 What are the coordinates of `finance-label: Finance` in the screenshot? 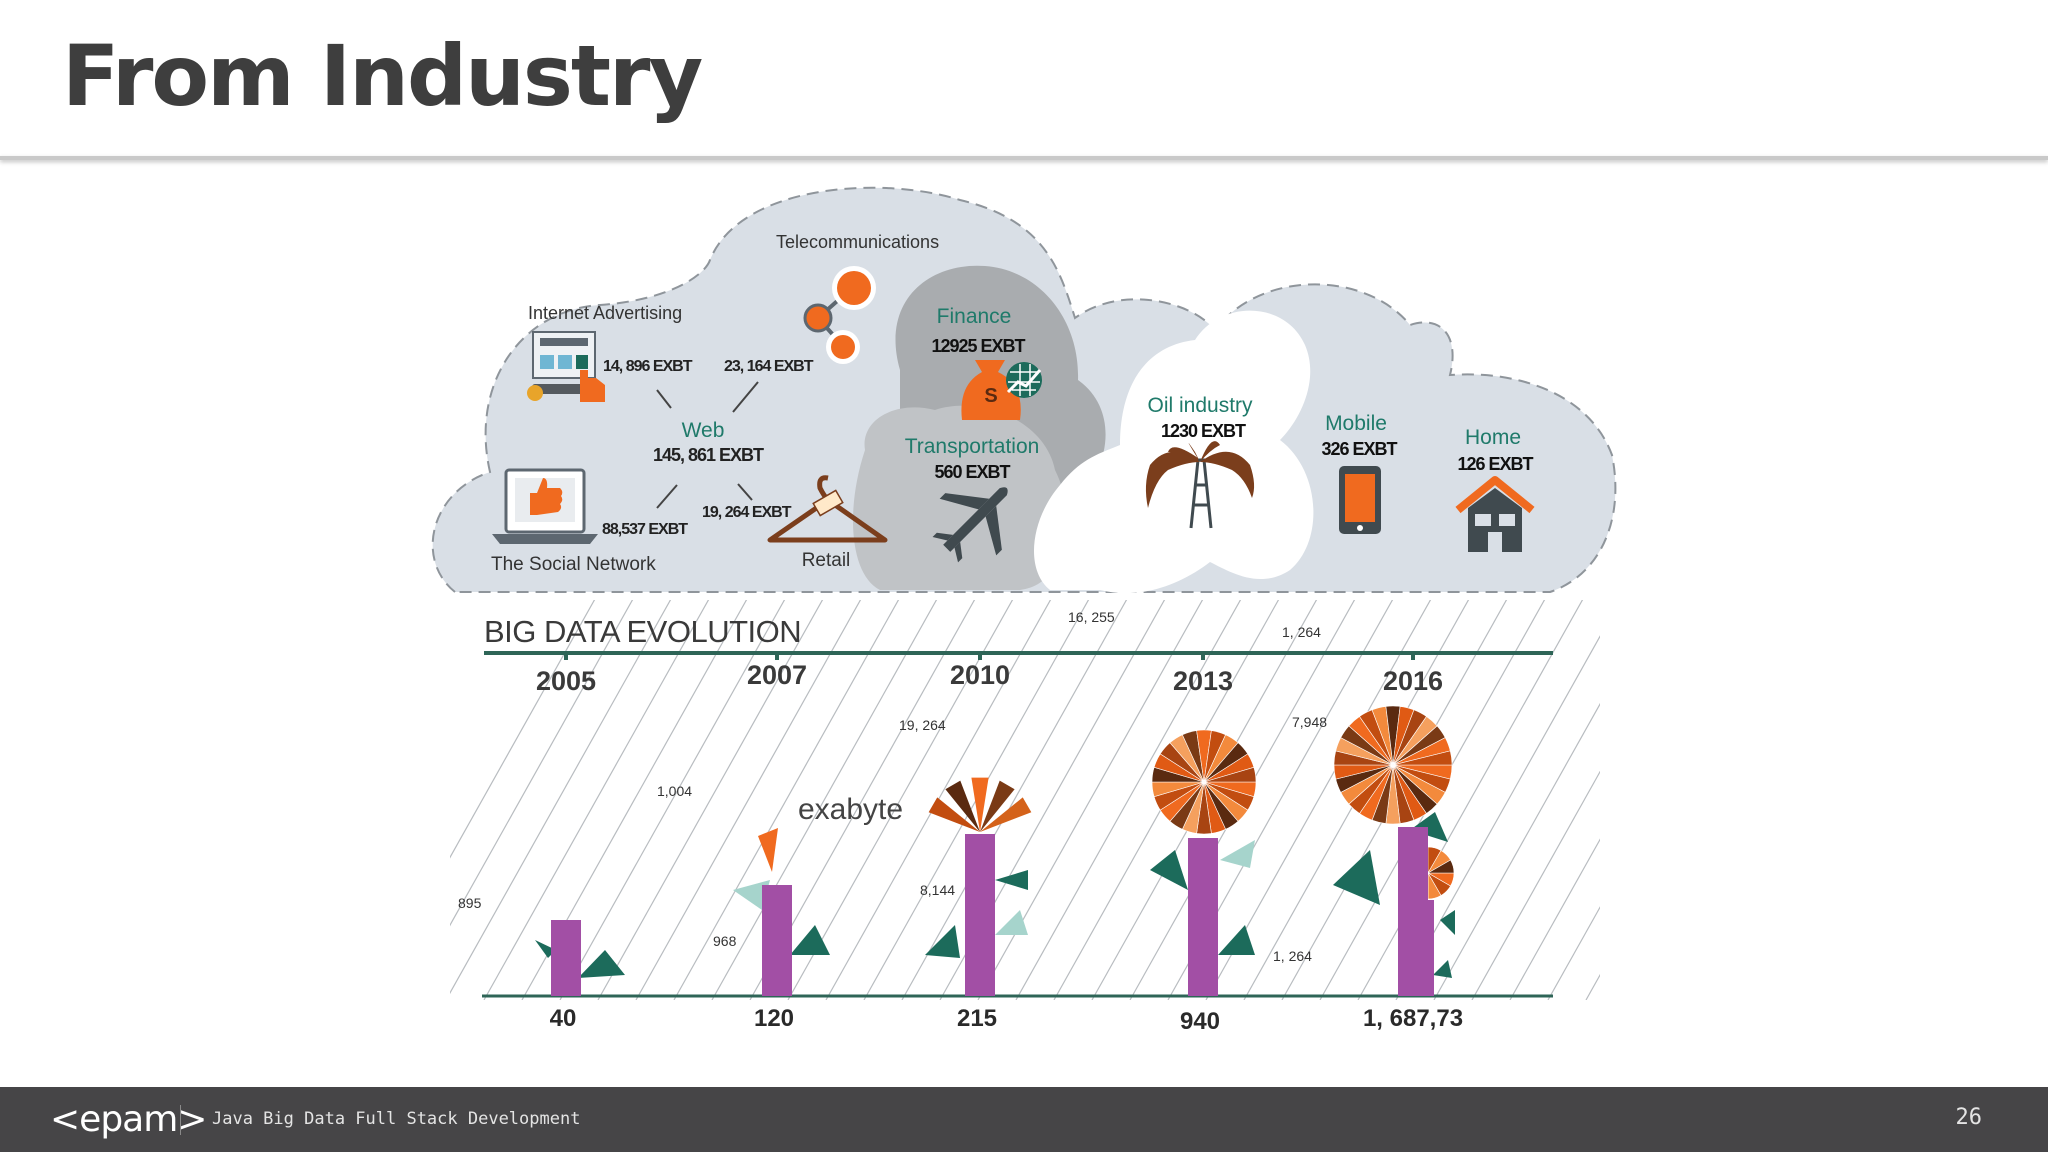 It's located at (974, 316).